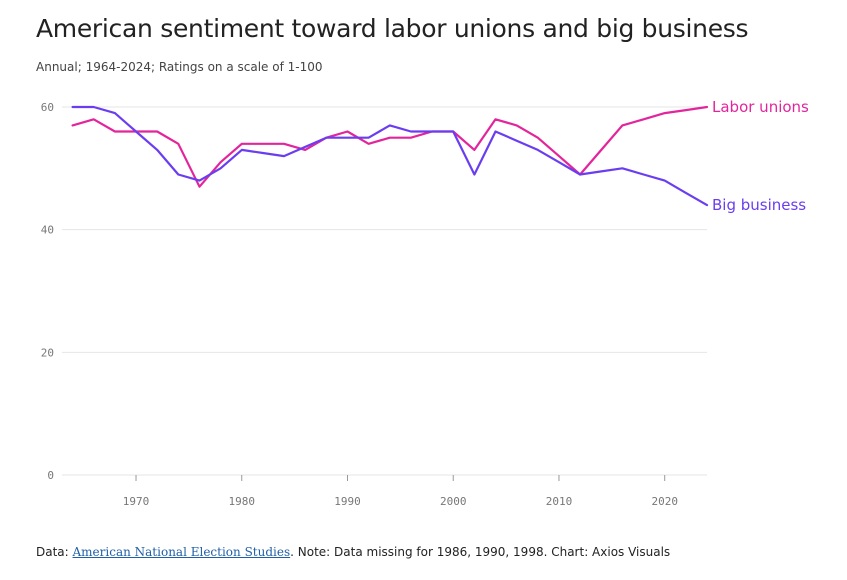  I want to click on x-axis-ticks: 1970 1980 1990 2000 2010 2020, so click(400, 491).